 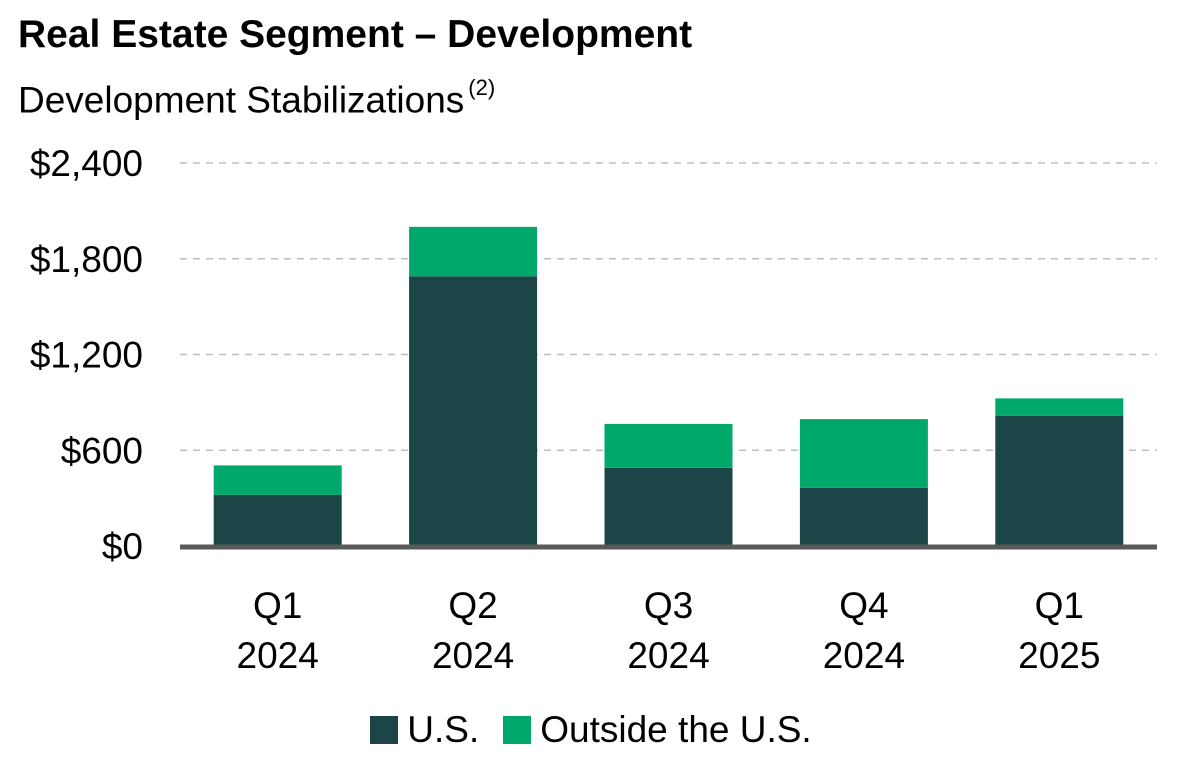 What do you see at coordinates (864, 655) in the screenshot?
I see `x-tick-label-3-1: 2024` at bounding box center [864, 655].